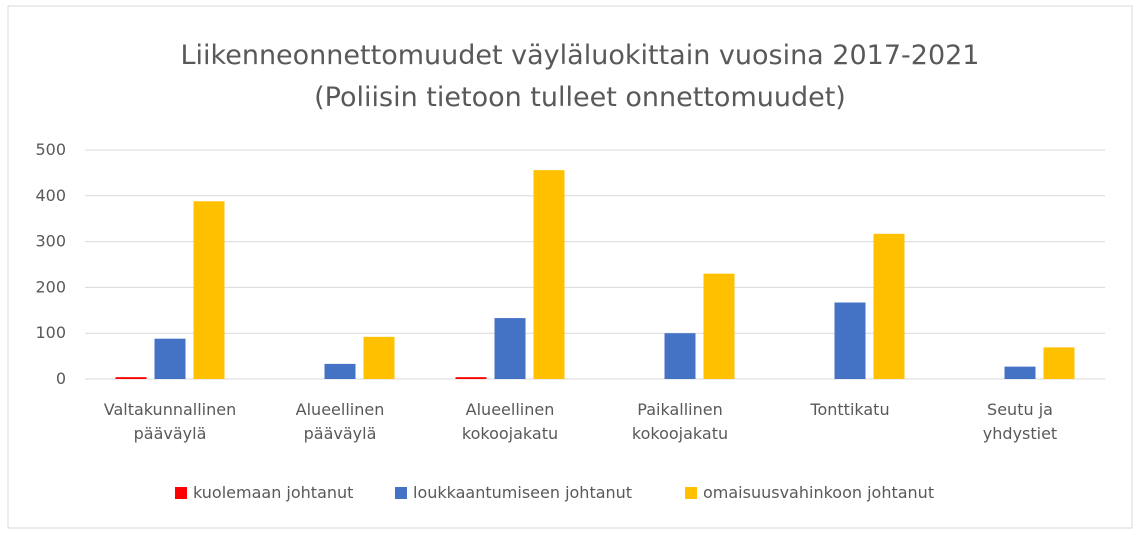 The width and height of the screenshot is (1140, 540). What do you see at coordinates (61, 378) in the screenshot?
I see `y-tick-label: 0` at bounding box center [61, 378].